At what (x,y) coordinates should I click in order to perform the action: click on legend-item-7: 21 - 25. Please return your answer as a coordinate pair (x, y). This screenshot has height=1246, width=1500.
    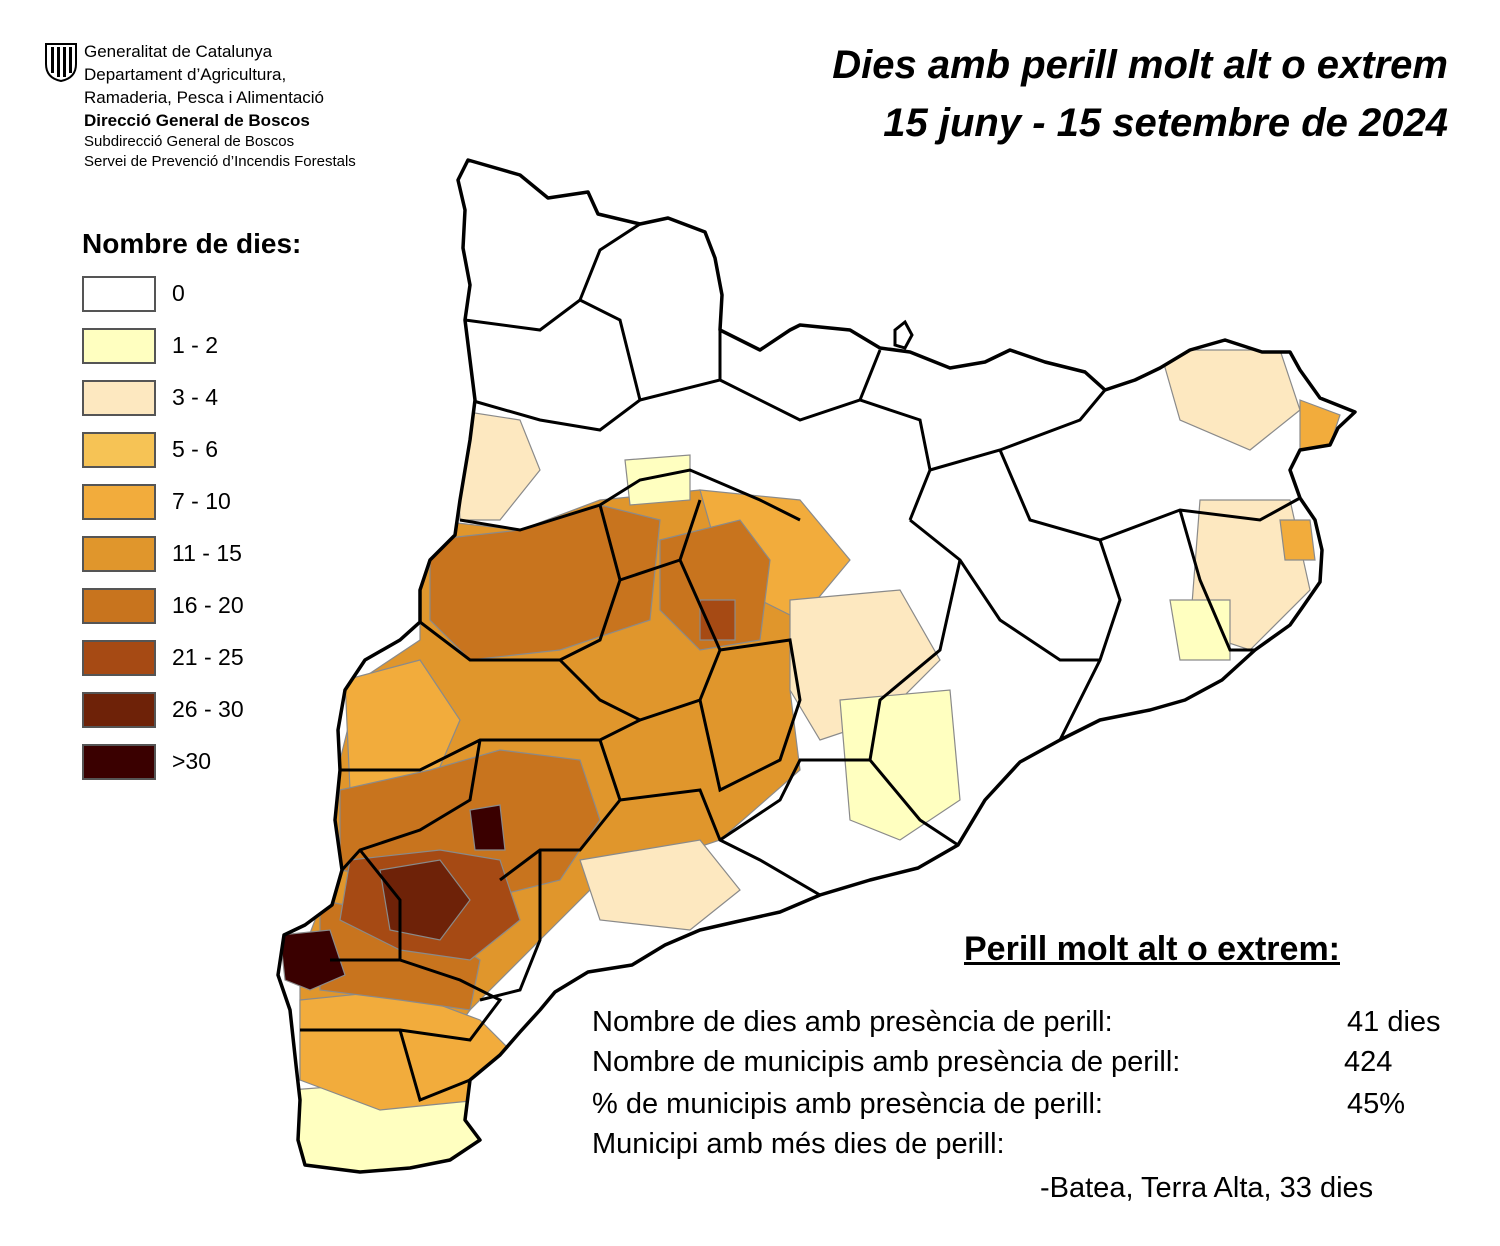
    Looking at the image, I should click on (191, 666).